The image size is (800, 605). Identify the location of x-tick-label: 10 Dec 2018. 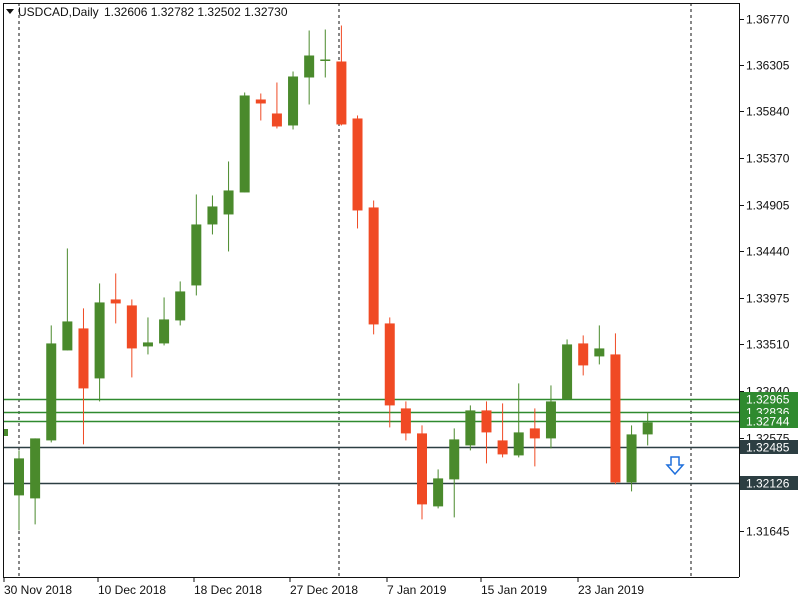
(132, 590).